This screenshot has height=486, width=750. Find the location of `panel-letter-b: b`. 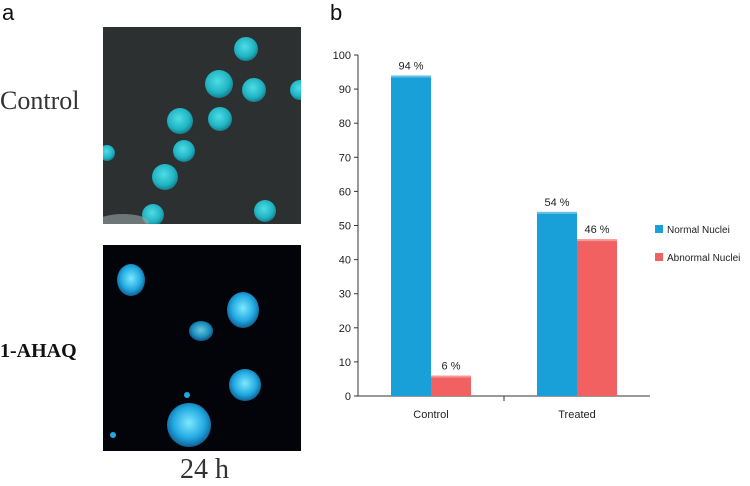

panel-letter-b: b is located at coordinates (336, 12).